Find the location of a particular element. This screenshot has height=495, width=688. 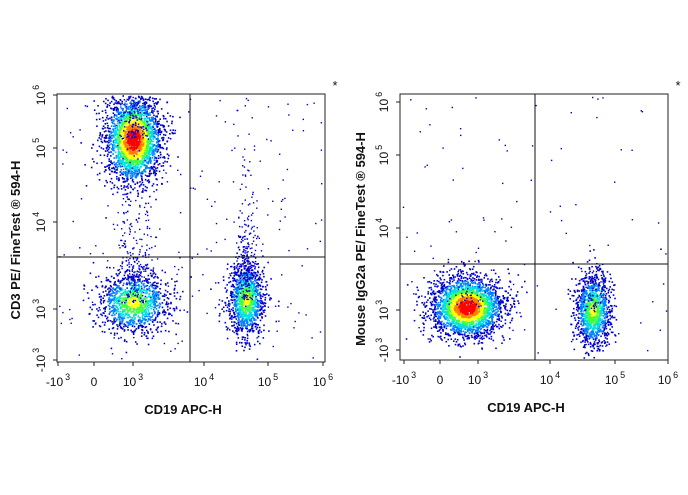

y-axis-title: CD3 PE/ FineTest ® 594-H is located at coordinates (15, 240).